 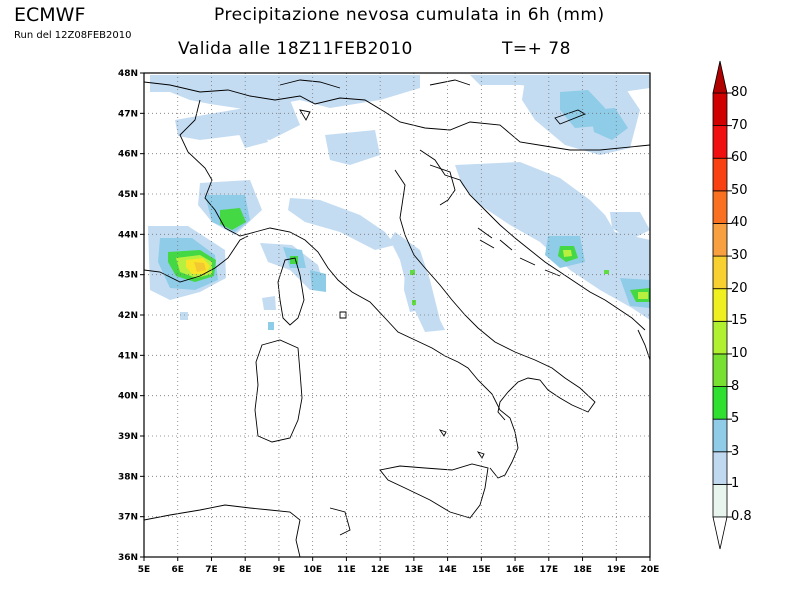 I want to click on colorbar-label: 15, so click(x=739, y=321).